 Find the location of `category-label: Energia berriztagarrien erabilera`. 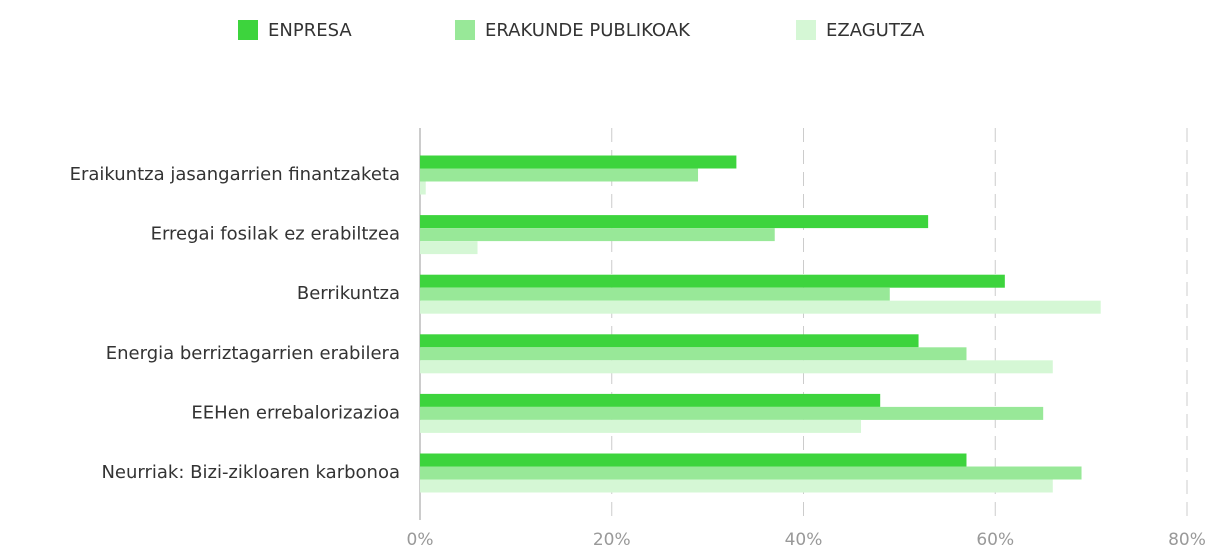

category-label: Energia berriztagarrien erabilera is located at coordinates (253, 353).